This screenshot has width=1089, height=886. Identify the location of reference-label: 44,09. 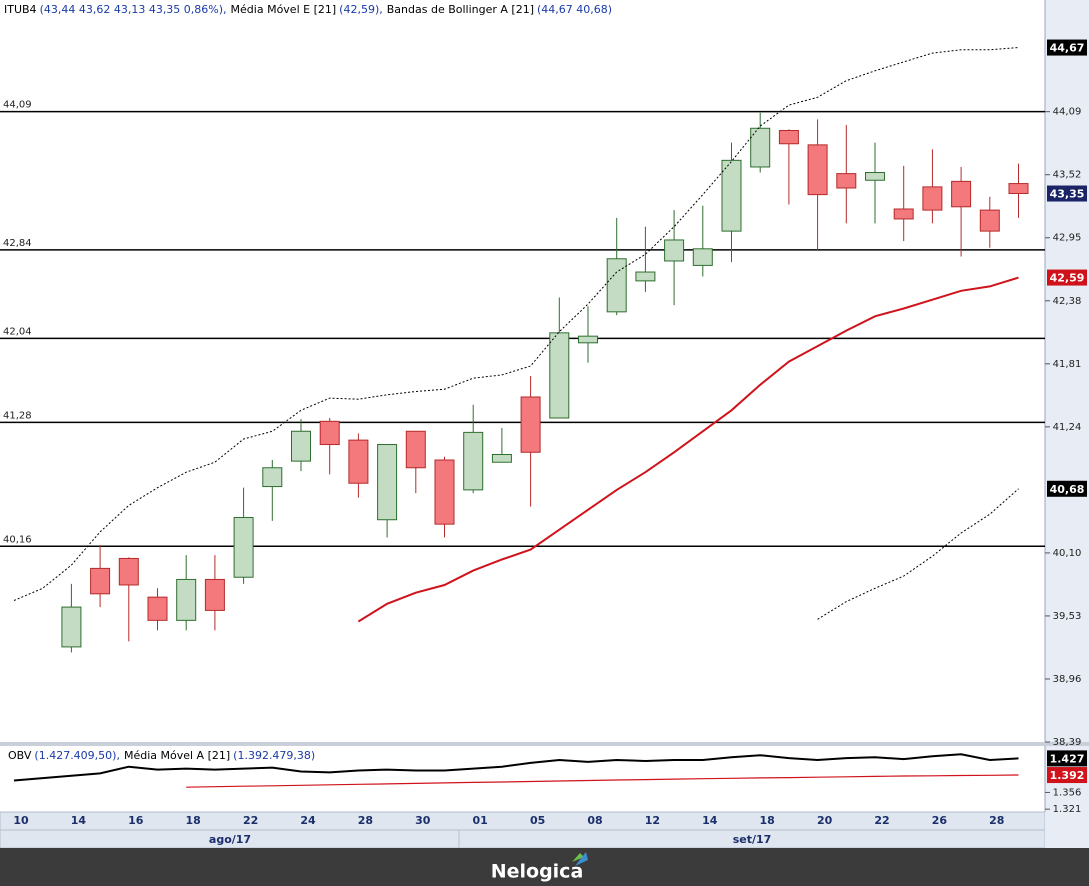
(17, 105).